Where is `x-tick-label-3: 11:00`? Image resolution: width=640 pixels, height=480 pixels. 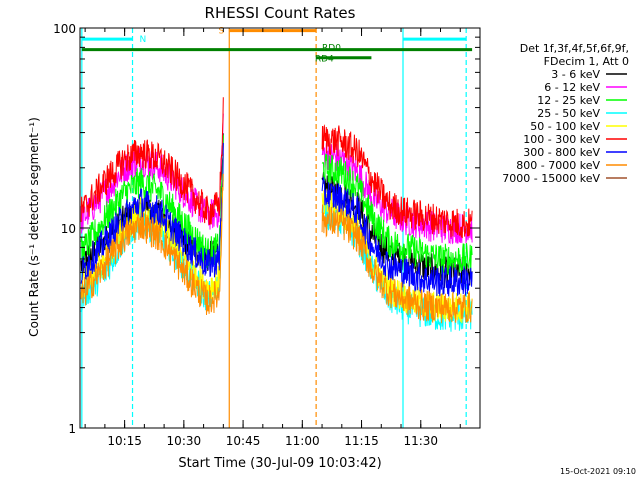 x-tick-label-3: 11:00 is located at coordinates (302, 441).